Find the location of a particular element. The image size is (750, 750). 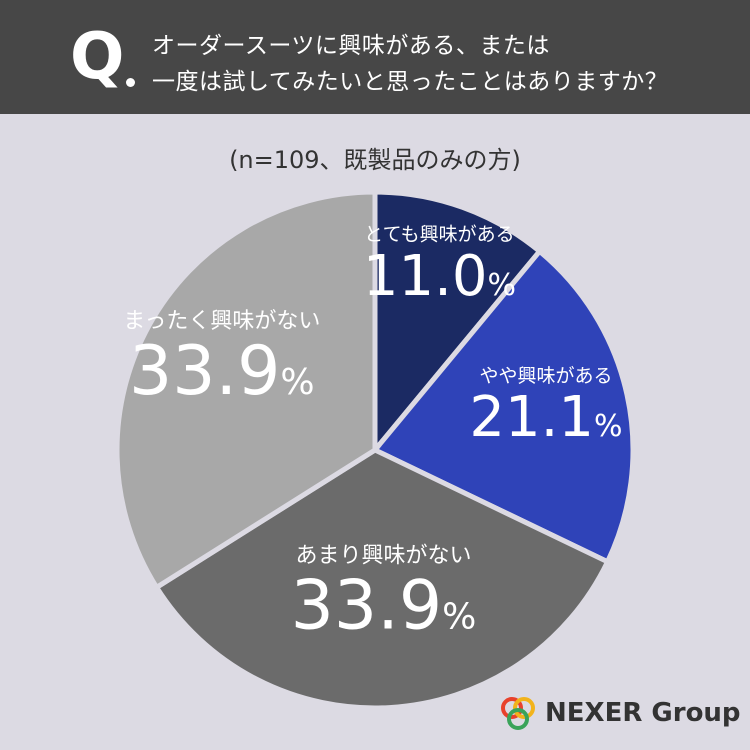

slice-label-not-very-interested: あまり興味がない is located at coordinates (383, 555).